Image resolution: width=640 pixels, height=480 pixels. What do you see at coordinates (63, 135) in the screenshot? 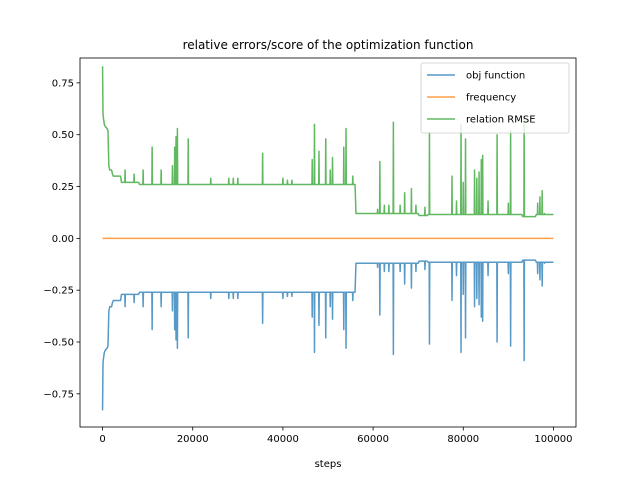
I see `y-tick-label: 0.50` at bounding box center [63, 135].